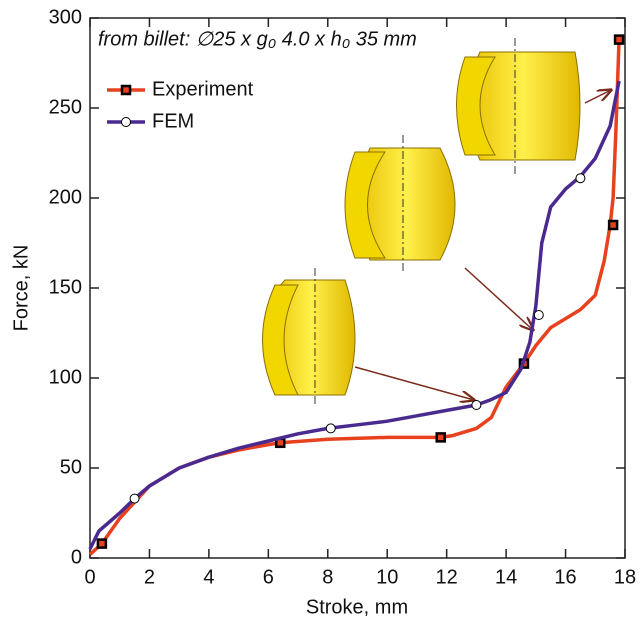  I want to click on y-tick-label: 0, so click(76, 557).